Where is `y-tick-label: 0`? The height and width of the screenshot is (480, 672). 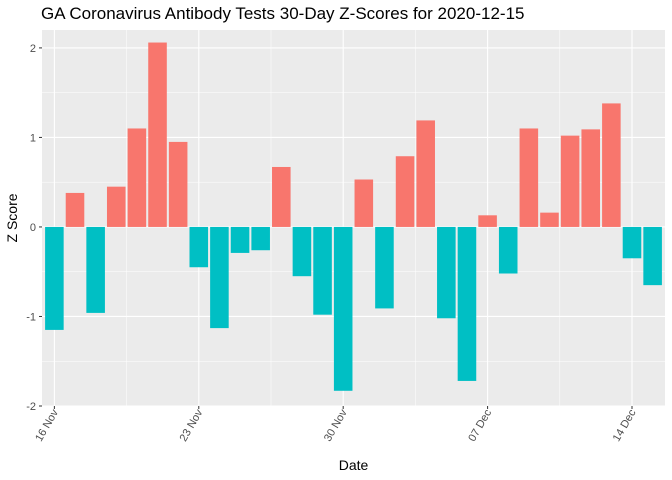
y-tick-label: 0 is located at coordinates (33, 228).